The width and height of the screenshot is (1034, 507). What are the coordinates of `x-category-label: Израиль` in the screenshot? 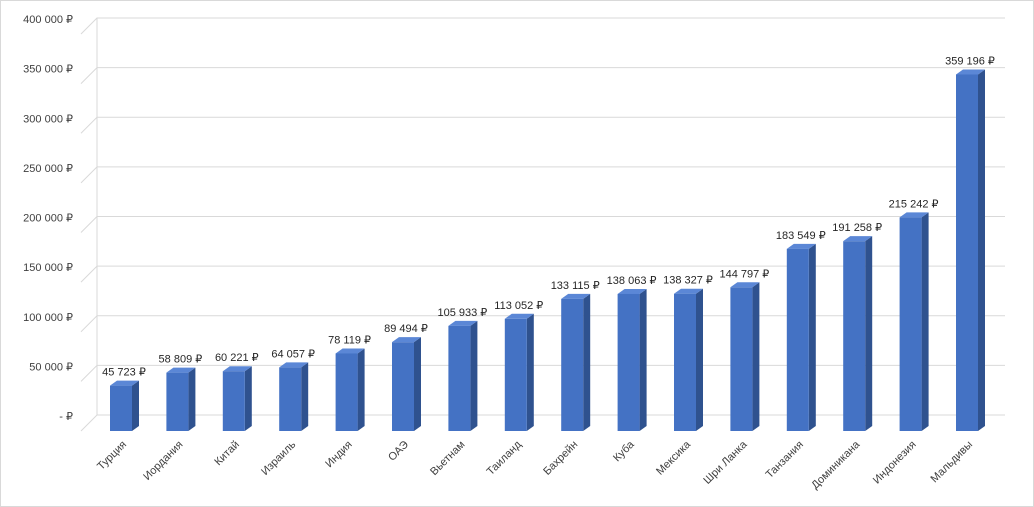 It's located at (278, 457).